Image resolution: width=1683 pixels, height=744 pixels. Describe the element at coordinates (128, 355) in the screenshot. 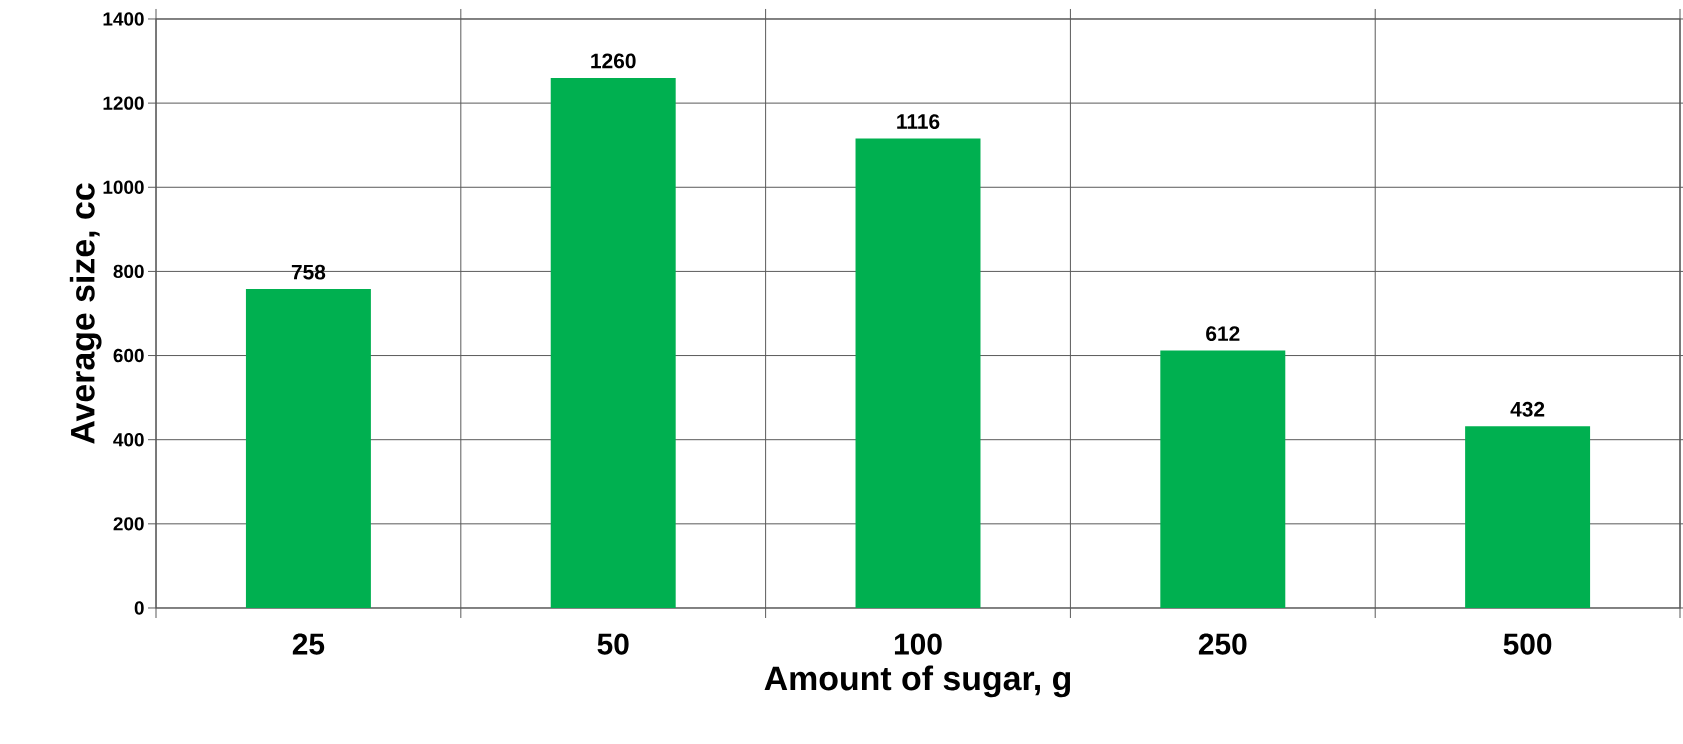

I see `y-tick-label: 600` at that location.